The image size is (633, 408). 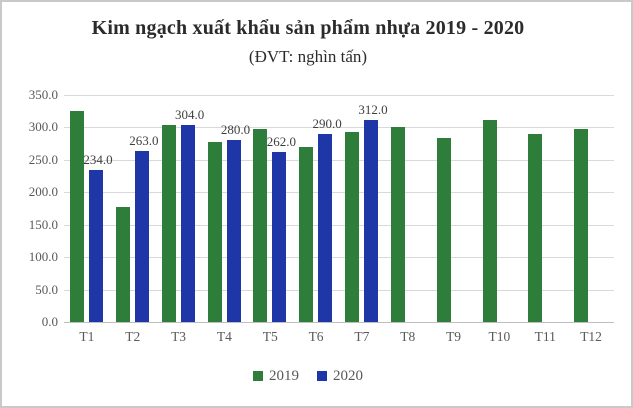 I want to click on x-tick-label-T10: T10, so click(x=499, y=336).